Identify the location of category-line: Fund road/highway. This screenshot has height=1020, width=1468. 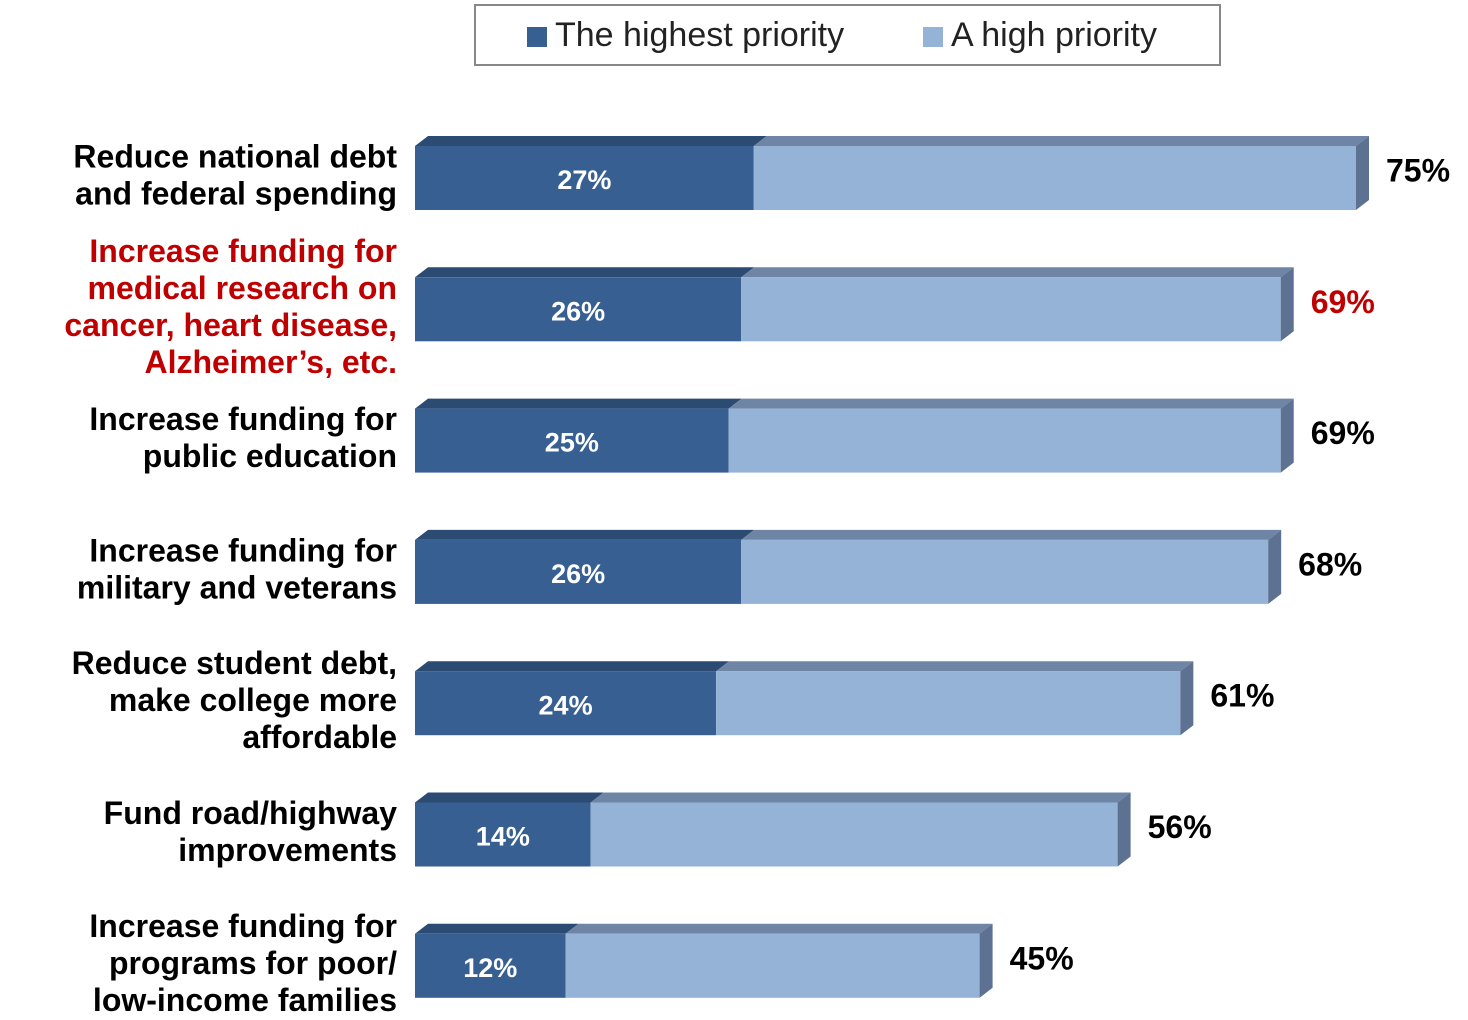
(251, 813).